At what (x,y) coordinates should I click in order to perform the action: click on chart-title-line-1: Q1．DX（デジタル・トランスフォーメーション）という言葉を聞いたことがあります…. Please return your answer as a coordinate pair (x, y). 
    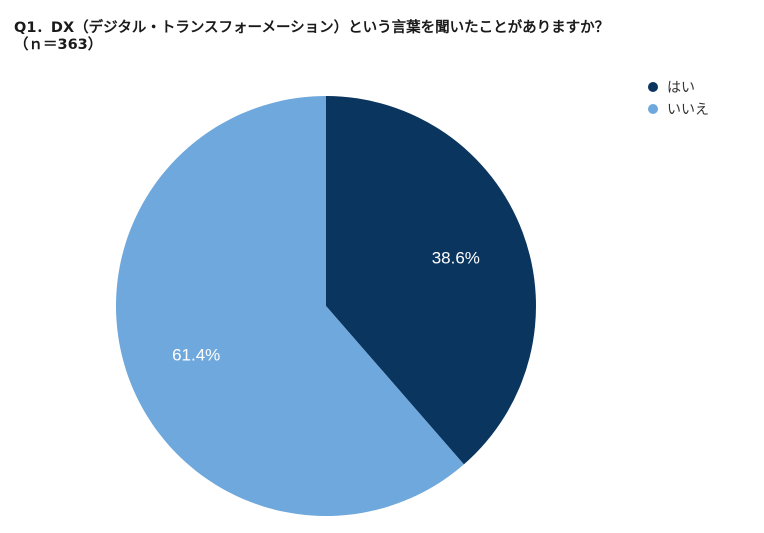
    Looking at the image, I should click on (312, 28).